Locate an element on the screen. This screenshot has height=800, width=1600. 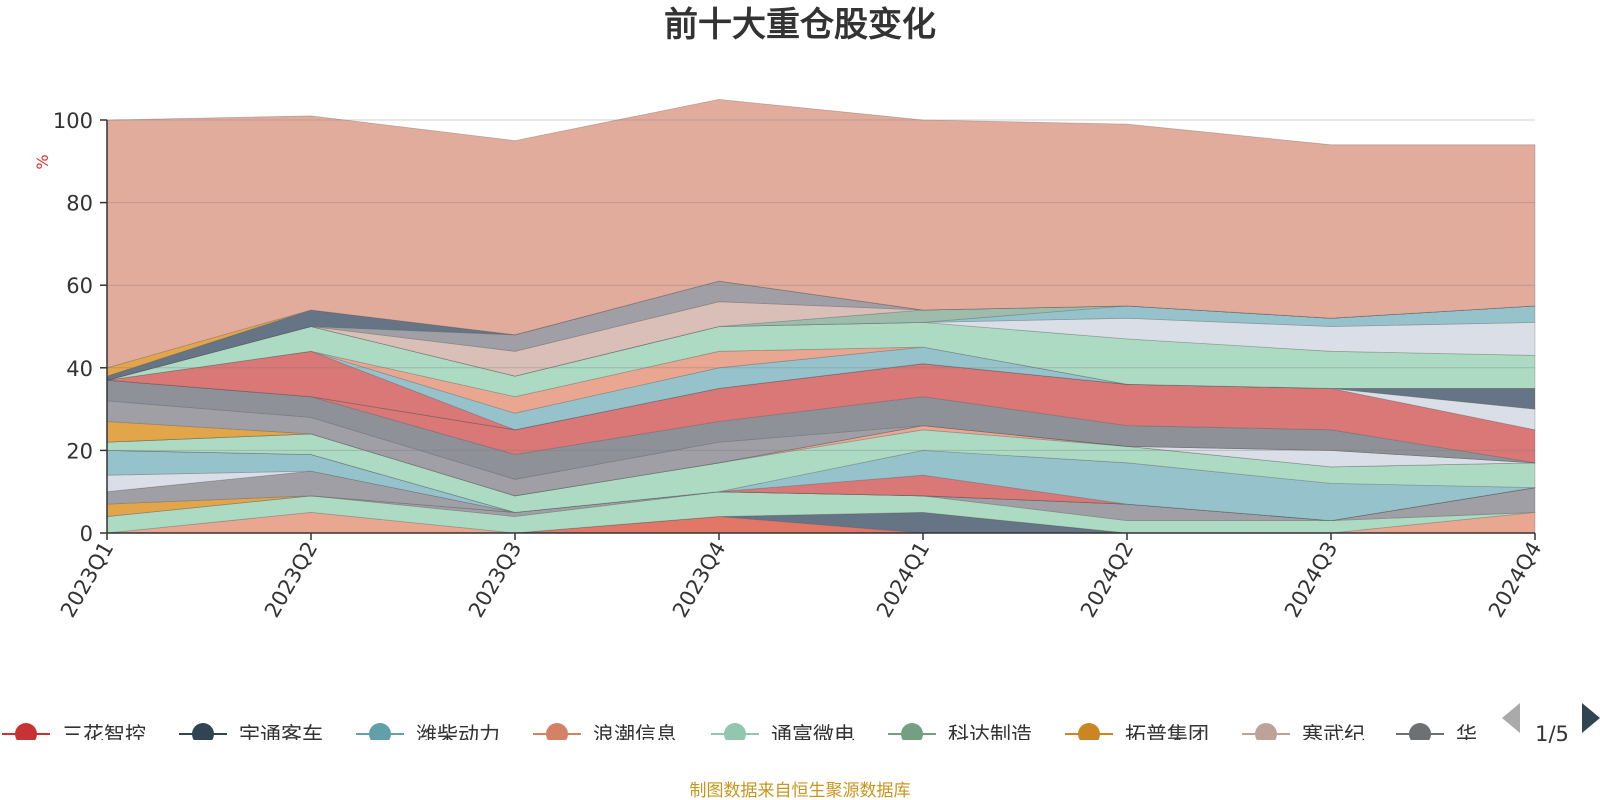
x-tick-label: 2023Q1 is located at coordinates (87, 580).